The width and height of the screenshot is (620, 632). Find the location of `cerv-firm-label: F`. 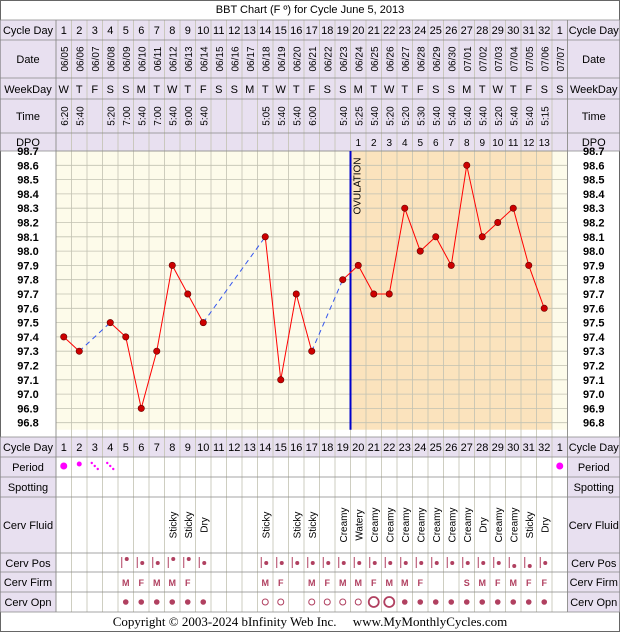

cerv-firm-label: F is located at coordinates (374, 583).